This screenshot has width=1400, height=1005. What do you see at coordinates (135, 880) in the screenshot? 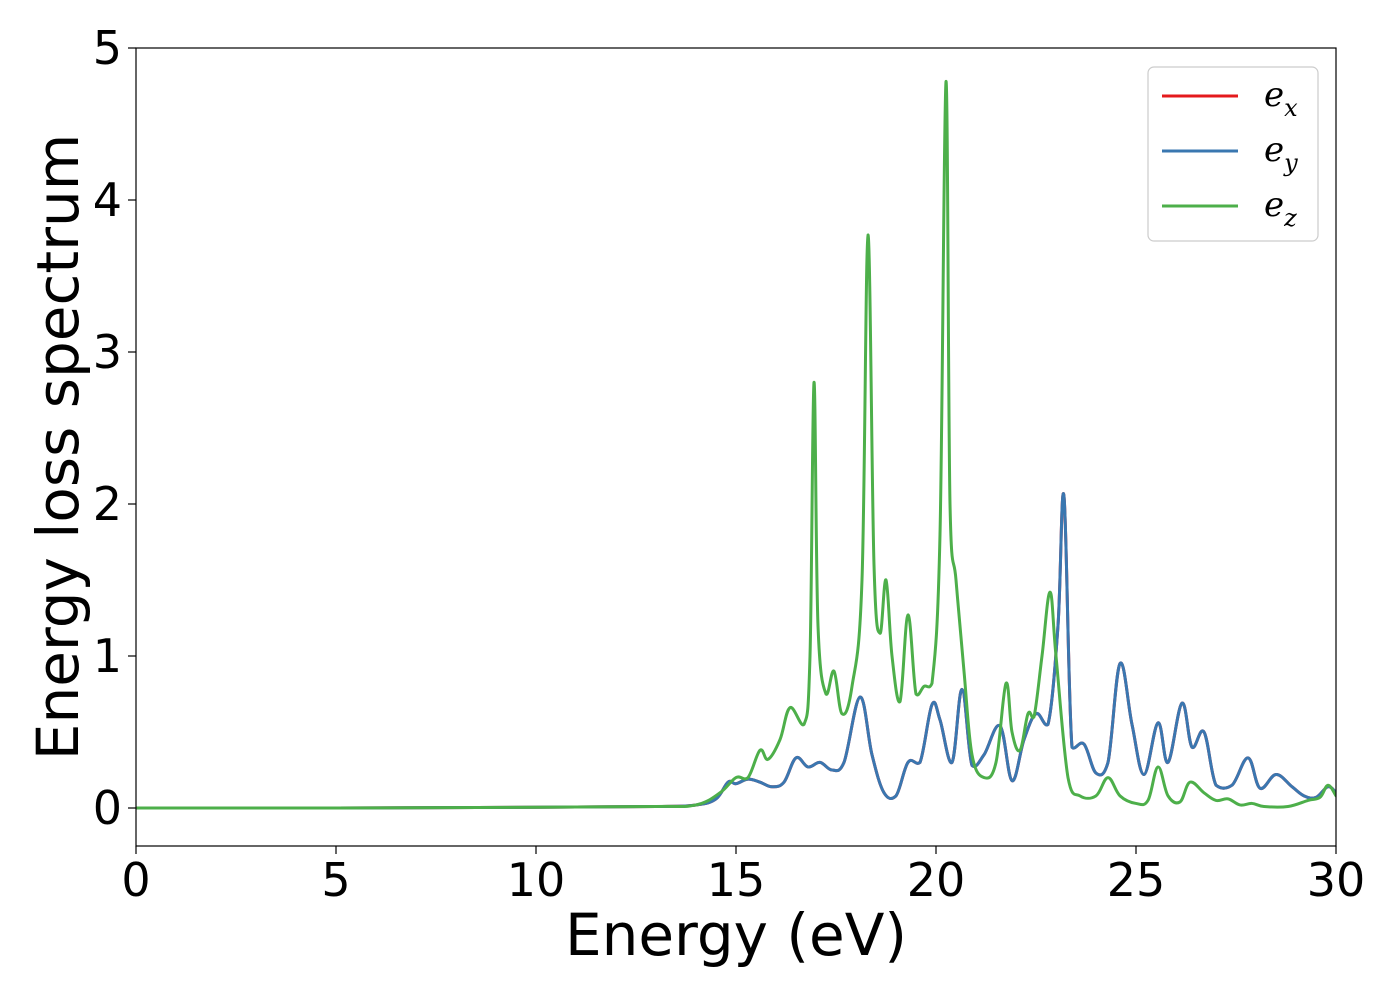
I see `x-tick-label: 0` at bounding box center [135, 880].